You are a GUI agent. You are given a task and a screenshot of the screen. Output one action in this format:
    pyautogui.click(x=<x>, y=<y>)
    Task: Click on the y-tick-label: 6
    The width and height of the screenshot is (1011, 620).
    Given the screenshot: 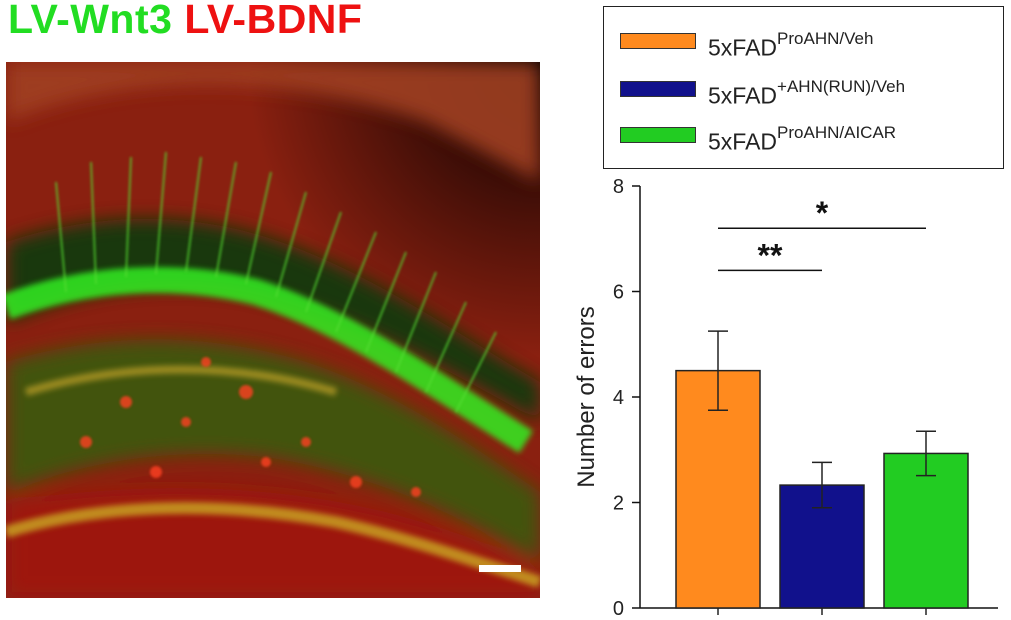 What is the action you would take?
    pyautogui.click(x=618, y=293)
    